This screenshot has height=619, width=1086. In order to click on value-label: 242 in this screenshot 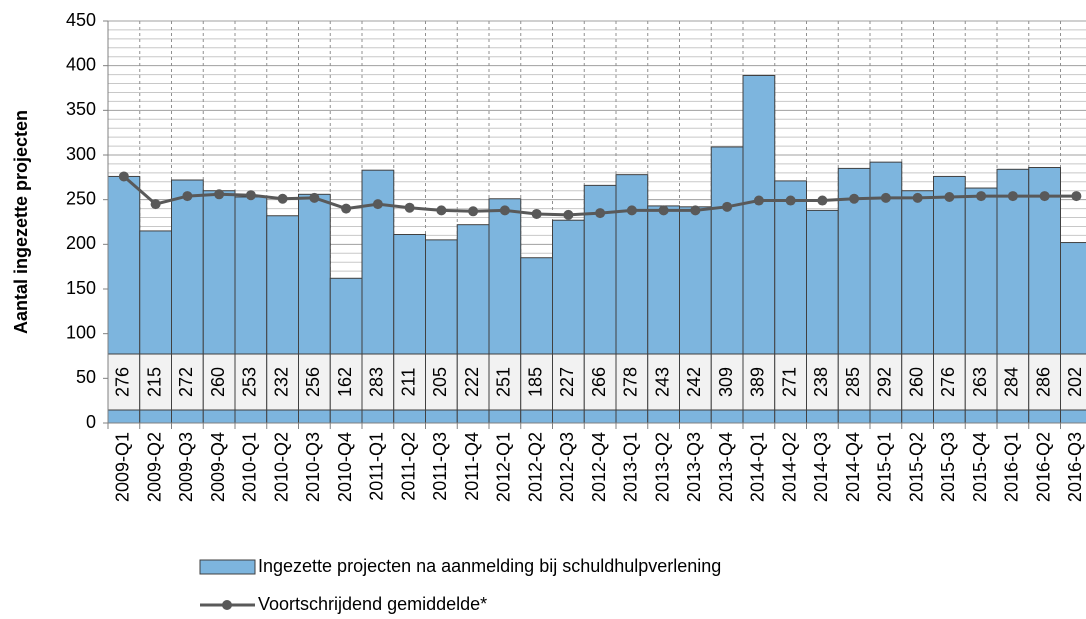, I will do `click(694, 382)`.